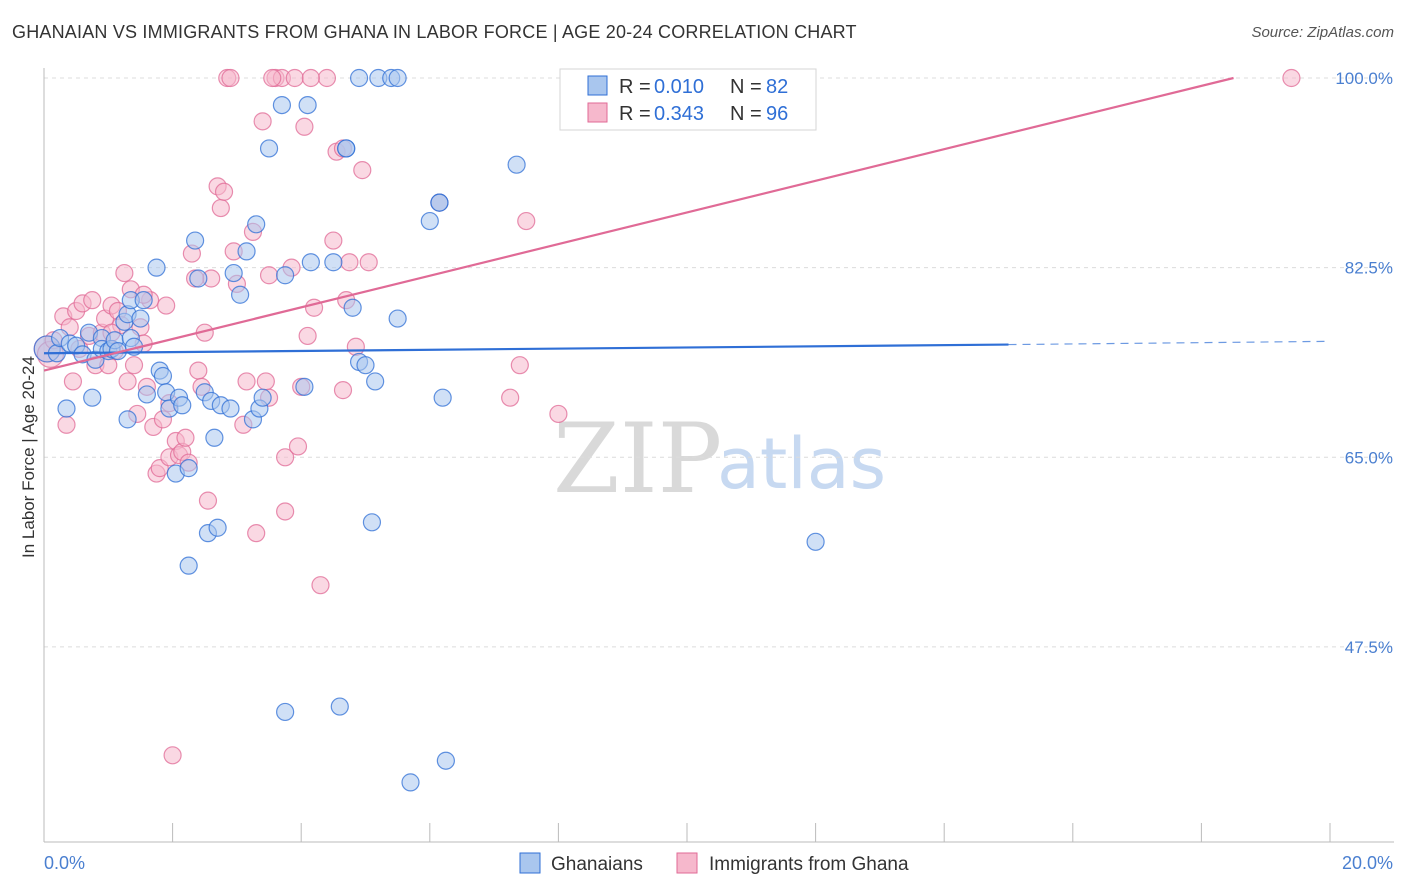 This screenshot has width=1406, height=892. I want to click on stats-legend: R = 0.010 N = 82 R = 0.343 N = 96, so click(688, 99).